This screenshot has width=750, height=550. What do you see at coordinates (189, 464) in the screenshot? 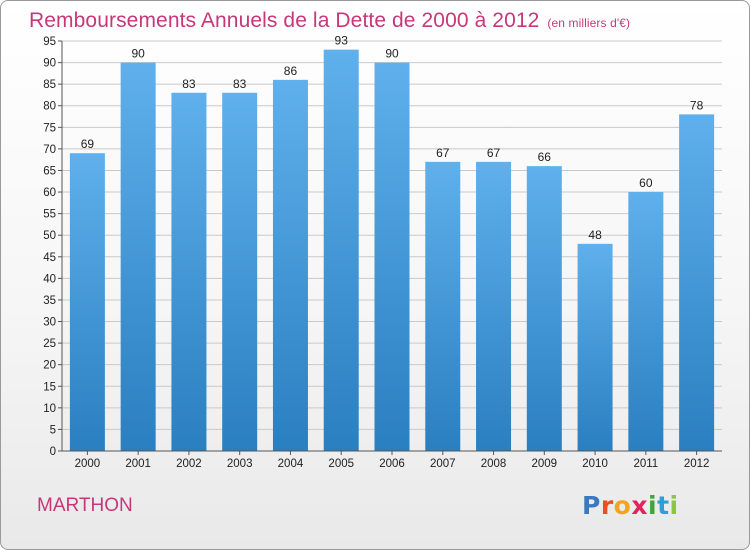
I see `x-tick-label: 2002` at bounding box center [189, 464].